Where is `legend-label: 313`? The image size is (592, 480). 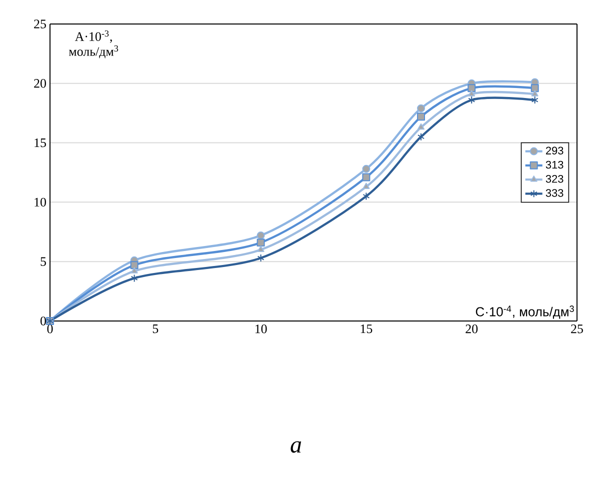
legend-label: 313 is located at coordinates (555, 164).